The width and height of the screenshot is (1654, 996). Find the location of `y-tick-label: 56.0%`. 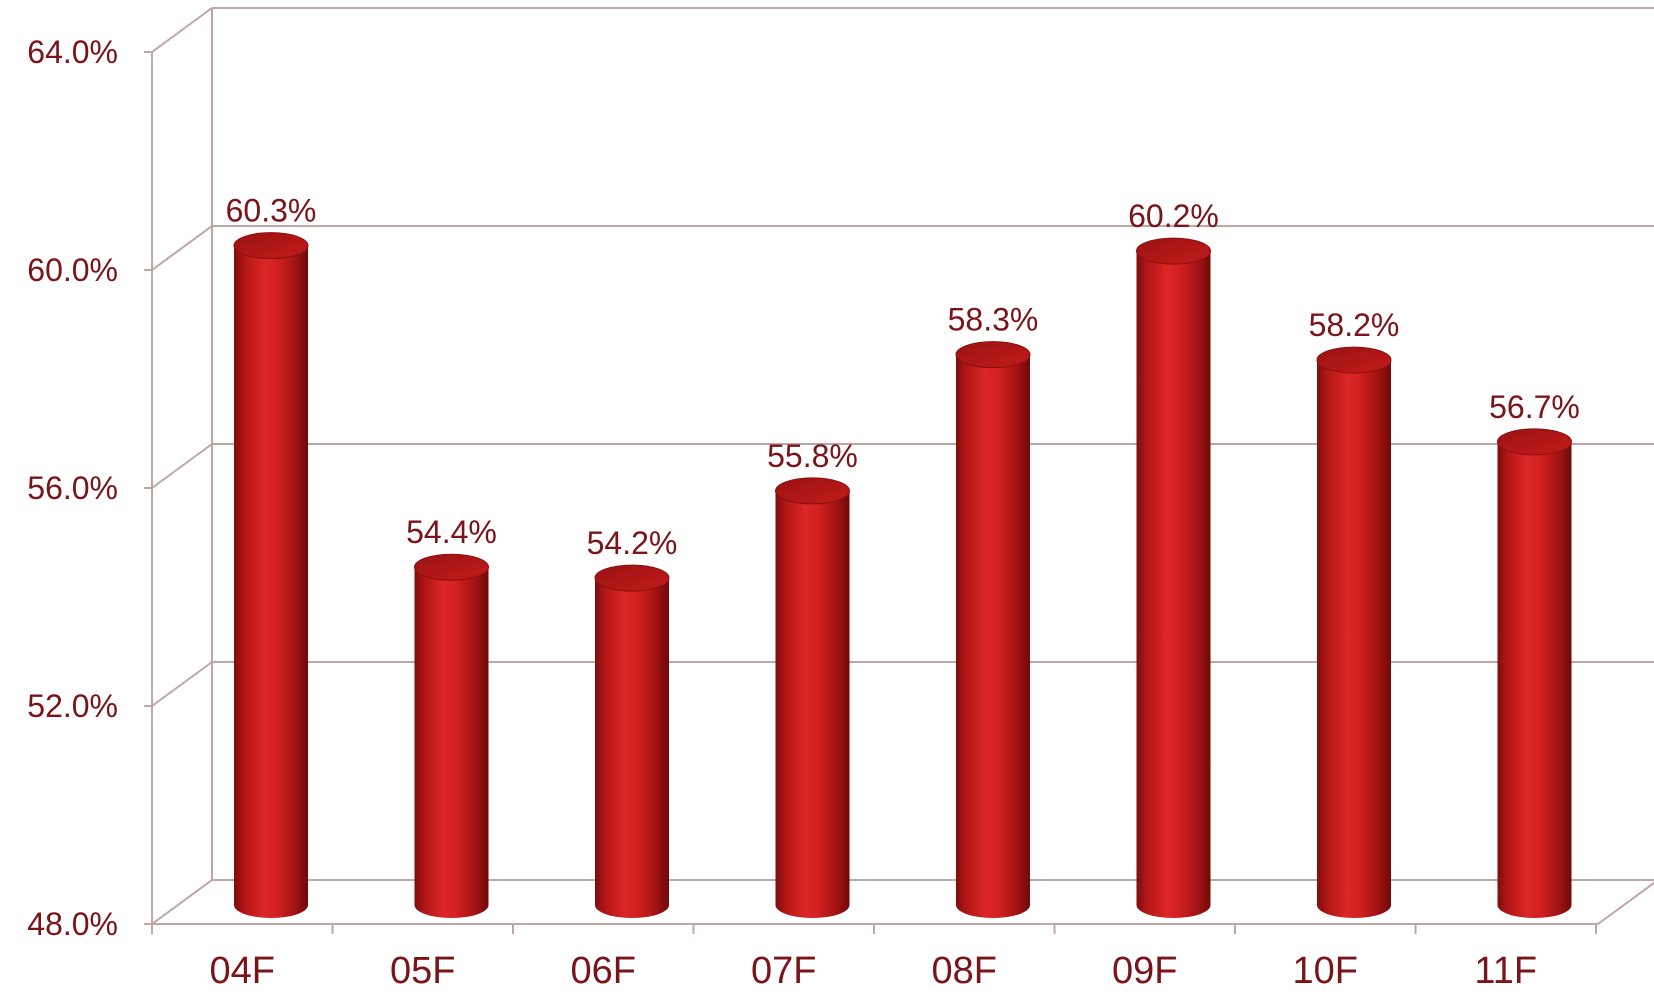

y-tick-label: 56.0% is located at coordinates (72, 488).